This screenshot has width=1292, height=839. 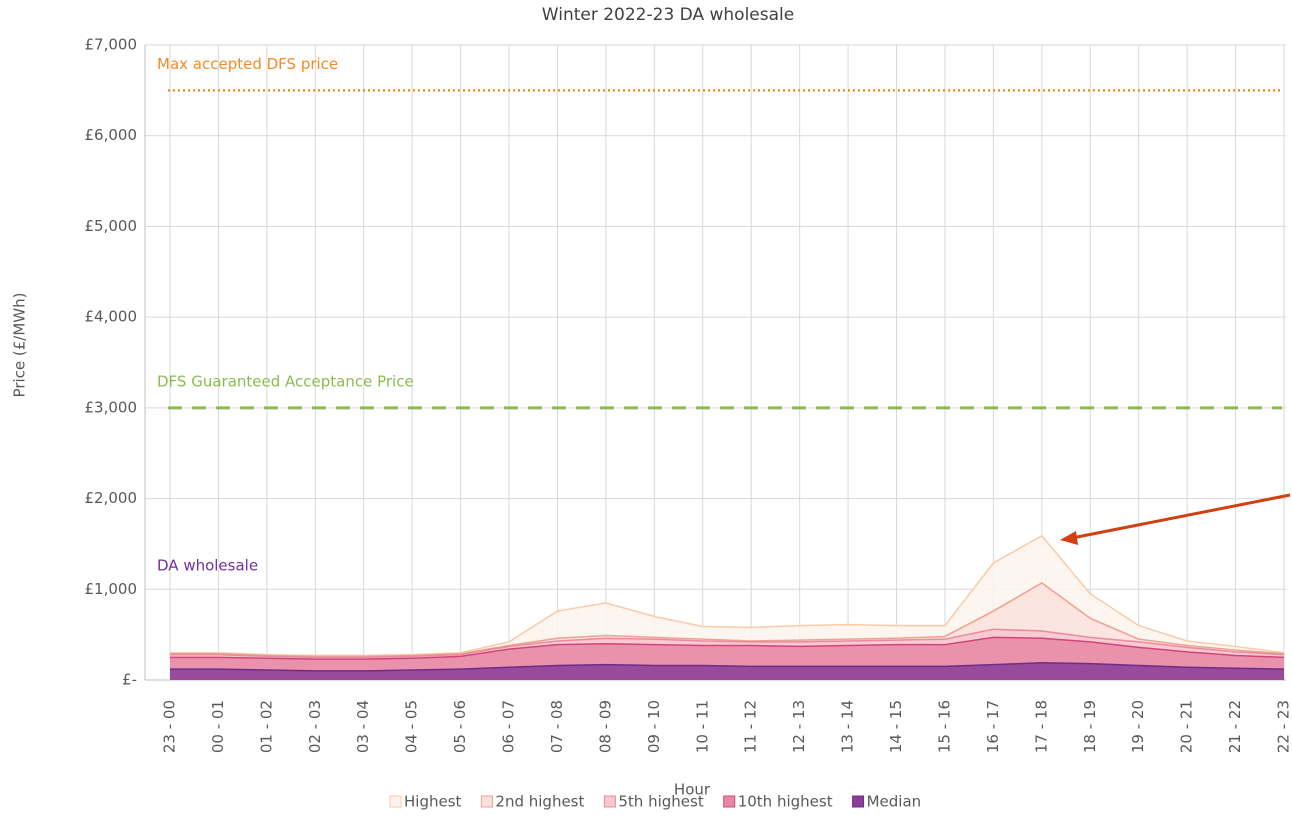 What do you see at coordinates (20, 345) in the screenshot?
I see `y-axis-label: Price (£/MWh)` at bounding box center [20, 345].